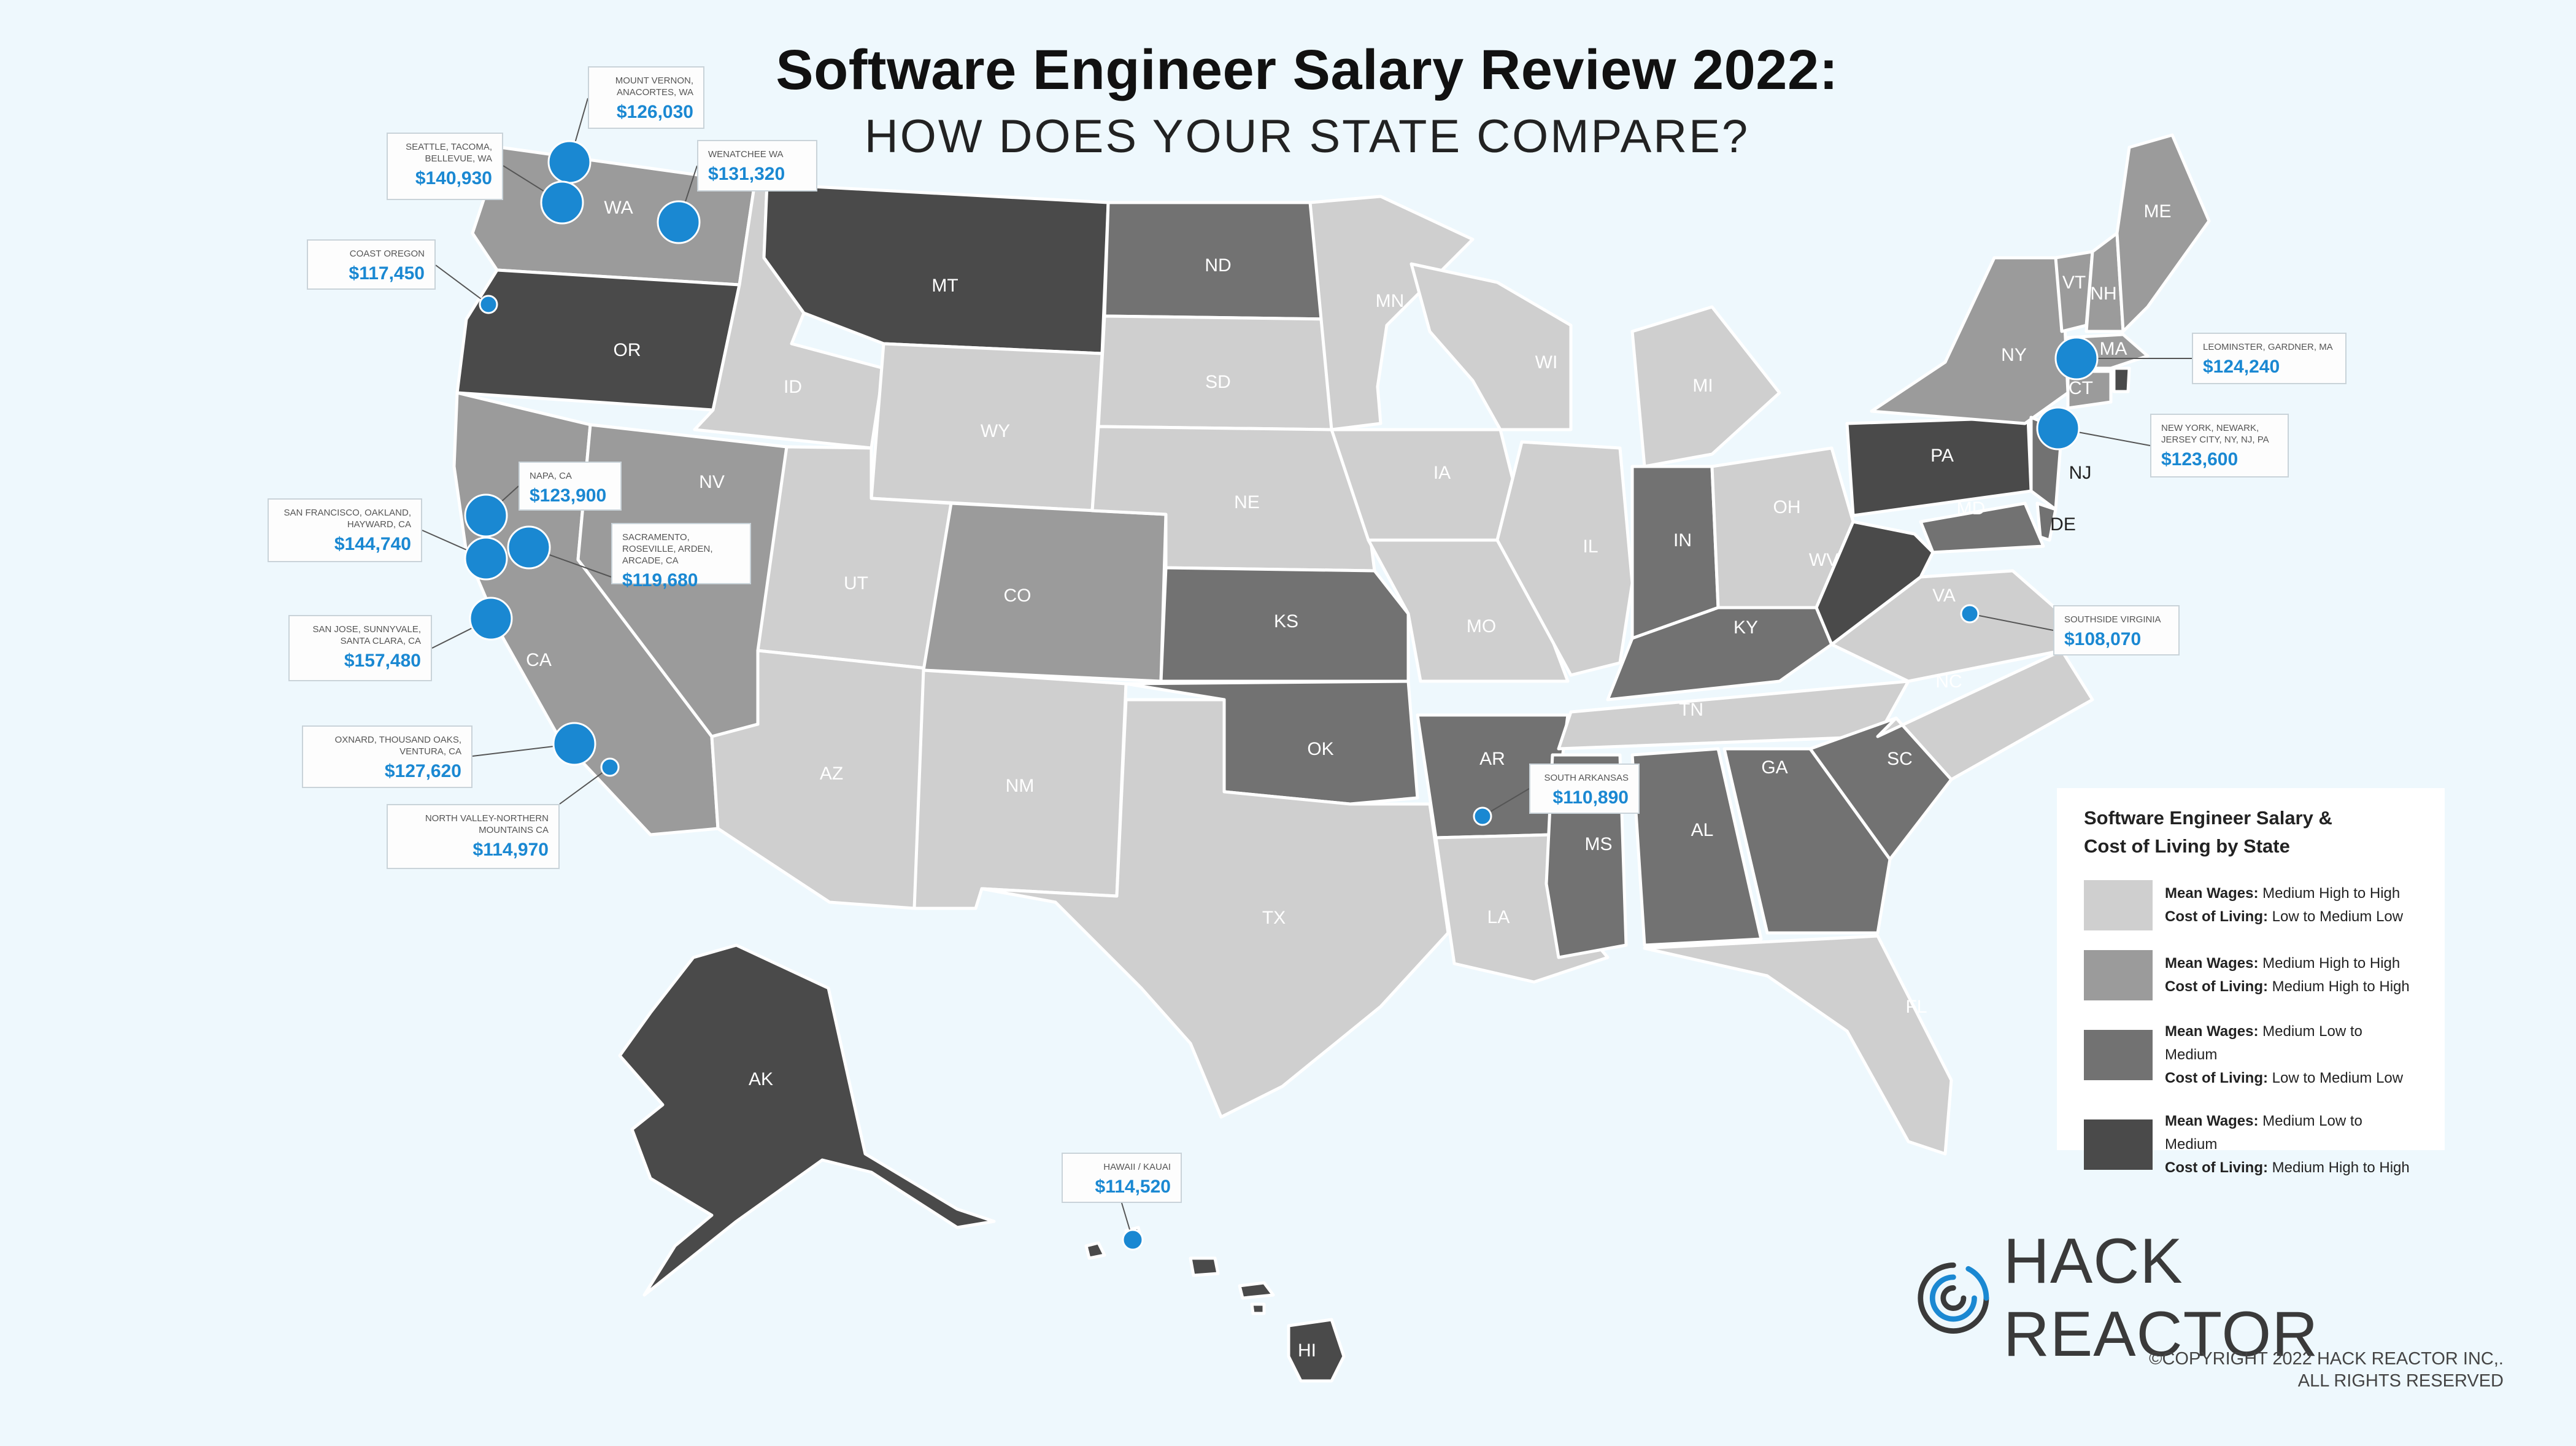 Image resolution: width=2576 pixels, height=1446 pixels. I want to click on callout-salary: $126,030, so click(654, 112).